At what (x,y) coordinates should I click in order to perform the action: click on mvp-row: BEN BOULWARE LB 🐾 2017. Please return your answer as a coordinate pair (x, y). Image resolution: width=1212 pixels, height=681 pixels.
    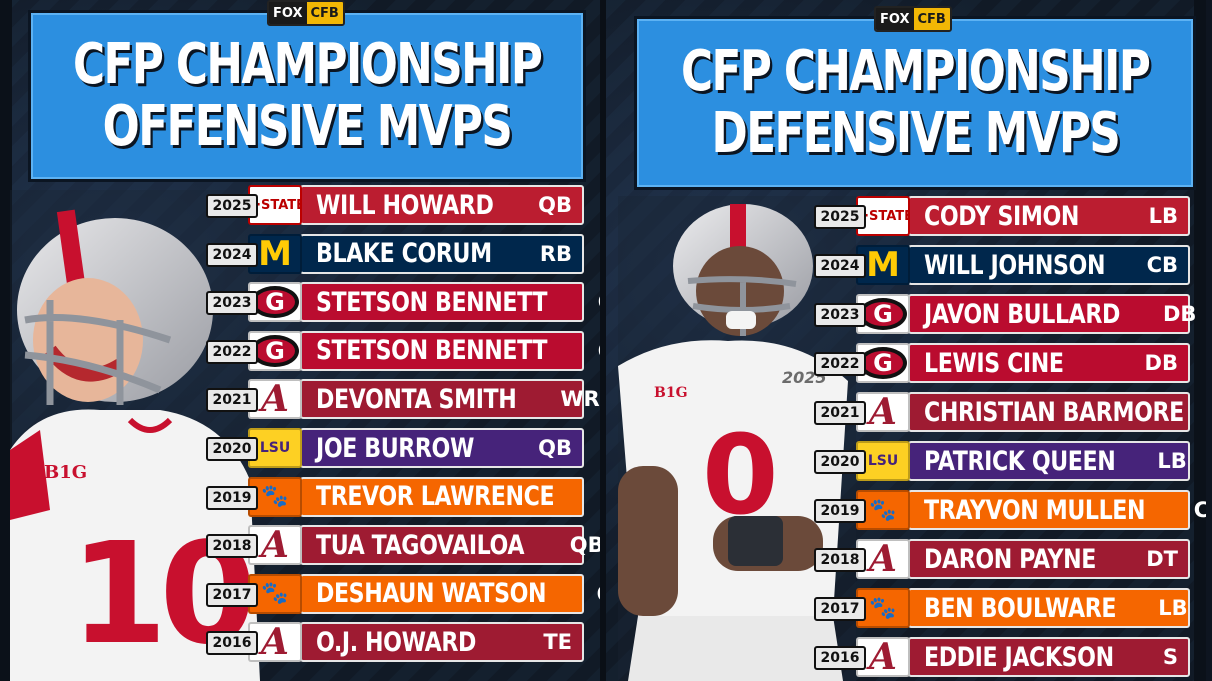
    Looking at the image, I should click on (1002, 608).